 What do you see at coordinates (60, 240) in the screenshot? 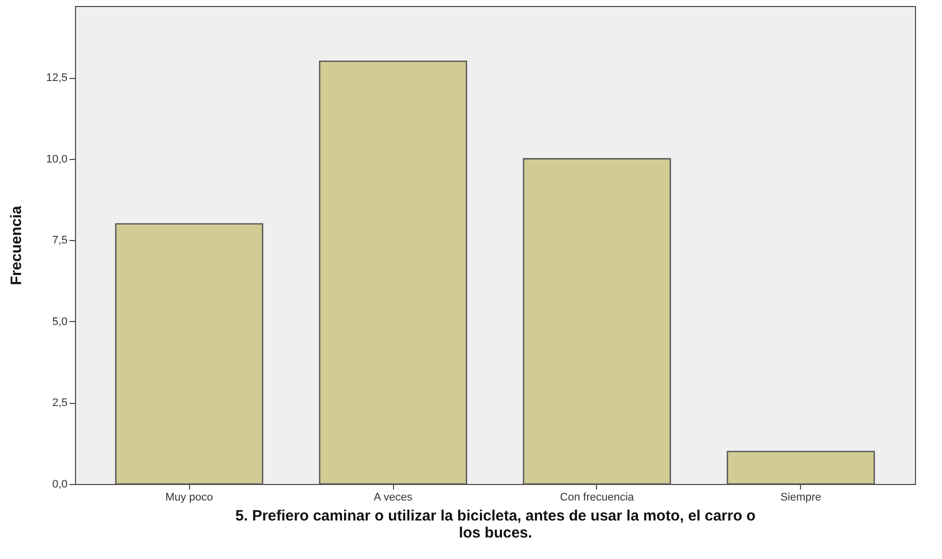
I see `y-tick-label: 7,5` at bounding box center [60, 240].